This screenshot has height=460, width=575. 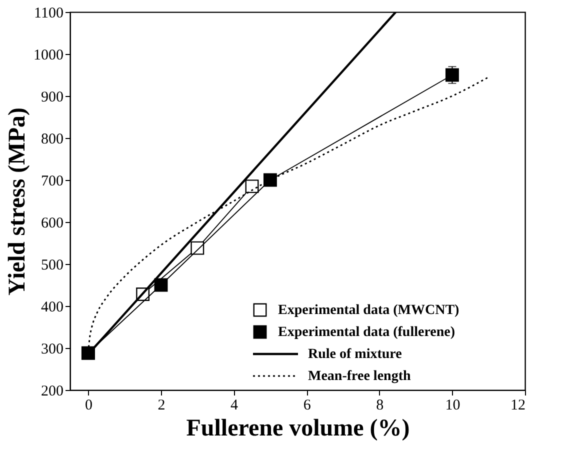 What do you see at coordinates (52, 140) in the screenshot?
I see `y-tick-label: 800` at bounding box center [52, 140].